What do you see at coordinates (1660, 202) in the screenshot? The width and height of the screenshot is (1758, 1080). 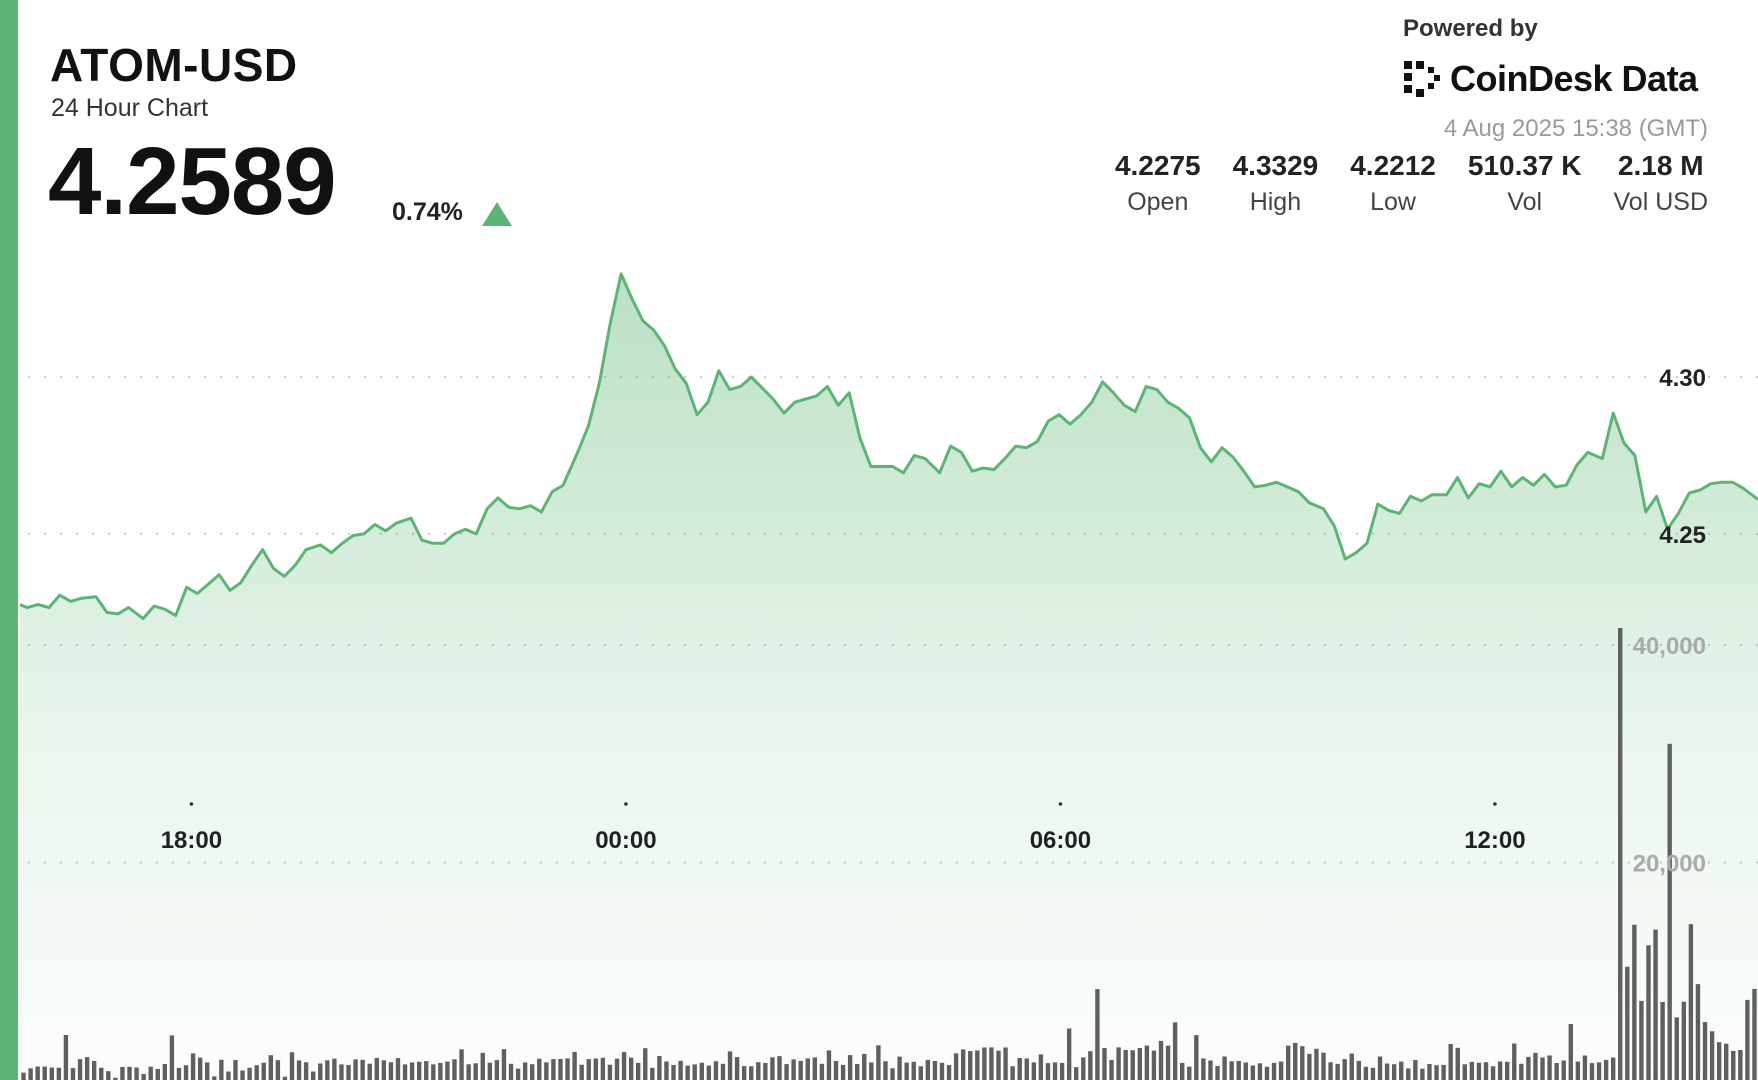 I see `stat-label: Vol USD` at bounding box center [1660, 202].